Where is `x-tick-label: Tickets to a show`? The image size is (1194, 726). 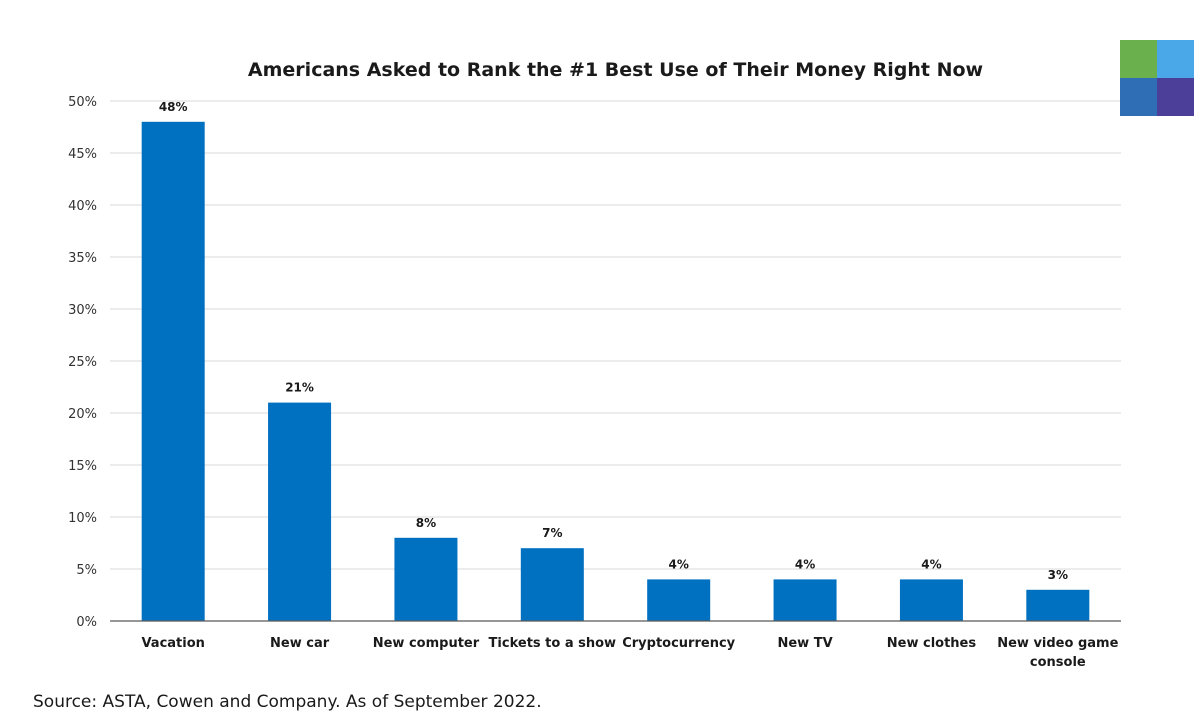
x-tick-label: Tickets to a show is located at coordinates (553, 643).